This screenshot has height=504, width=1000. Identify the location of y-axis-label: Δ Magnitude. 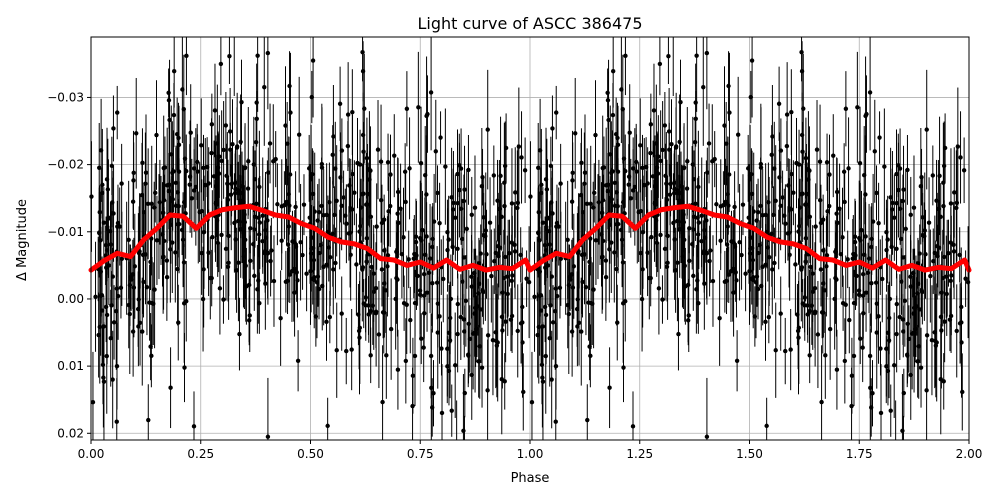
(22, 240).